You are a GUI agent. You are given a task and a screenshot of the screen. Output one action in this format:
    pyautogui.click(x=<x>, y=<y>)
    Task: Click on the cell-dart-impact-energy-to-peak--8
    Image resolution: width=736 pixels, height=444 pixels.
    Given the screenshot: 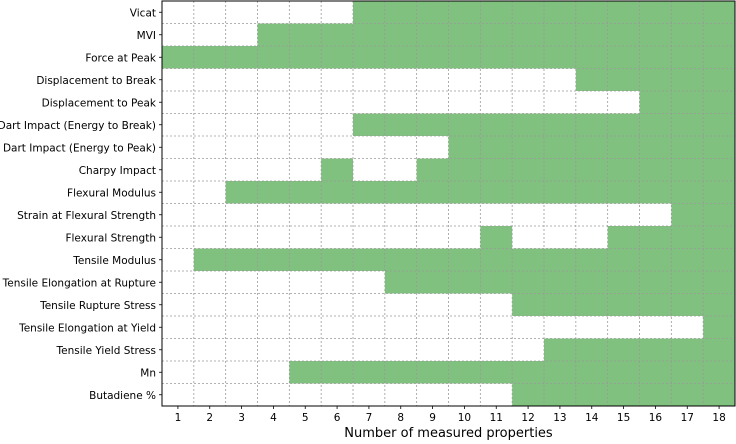 What is the action you would take?
    pyautogui.click(x=401, y=147)
    